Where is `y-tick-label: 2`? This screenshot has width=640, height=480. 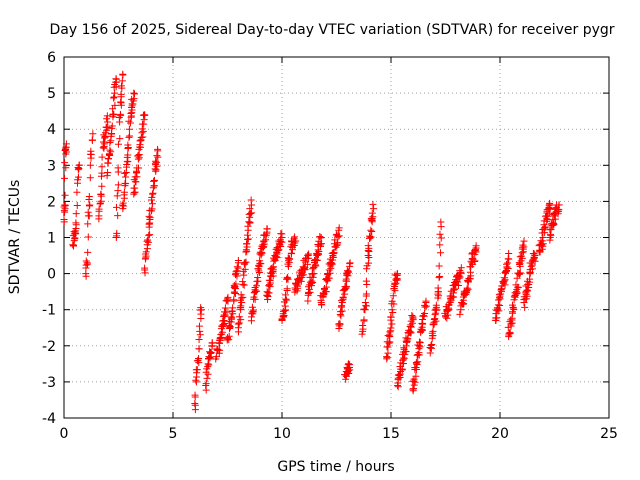 y-tick-label: 2 is located at coordinates (51, 202).